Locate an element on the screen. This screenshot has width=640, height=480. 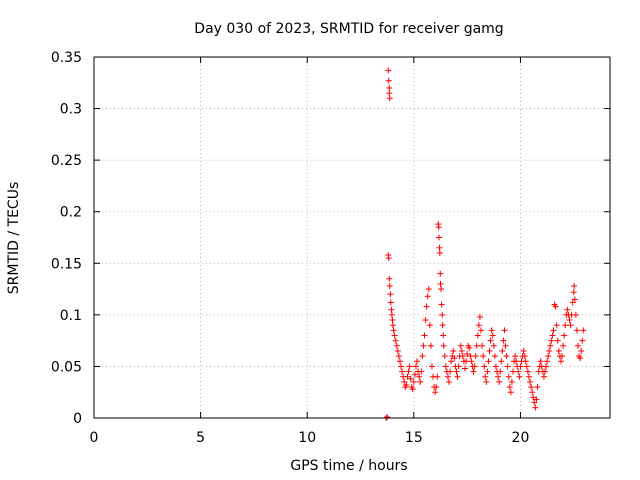
y-tick-label: 0.3 is located at coordinates (71, 110).